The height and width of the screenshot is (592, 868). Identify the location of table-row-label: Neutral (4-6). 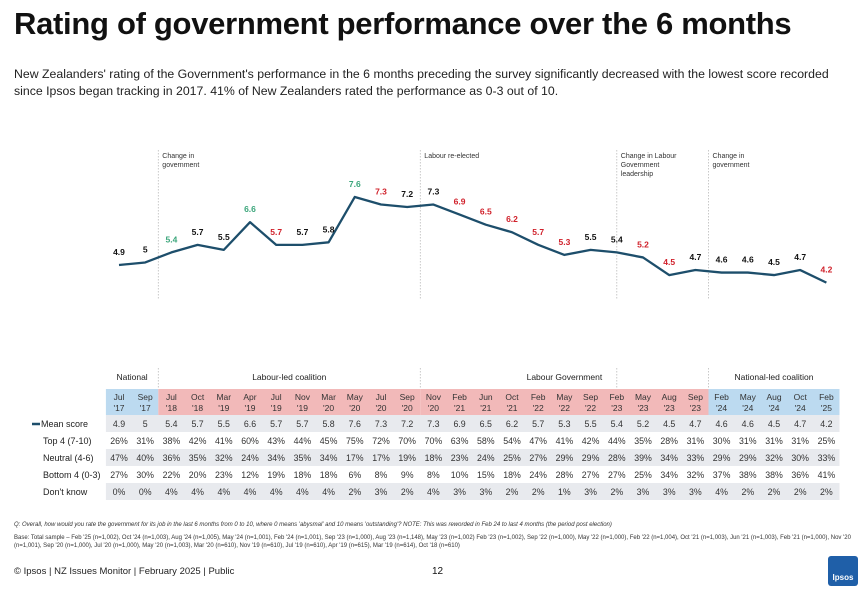
(68, 458).